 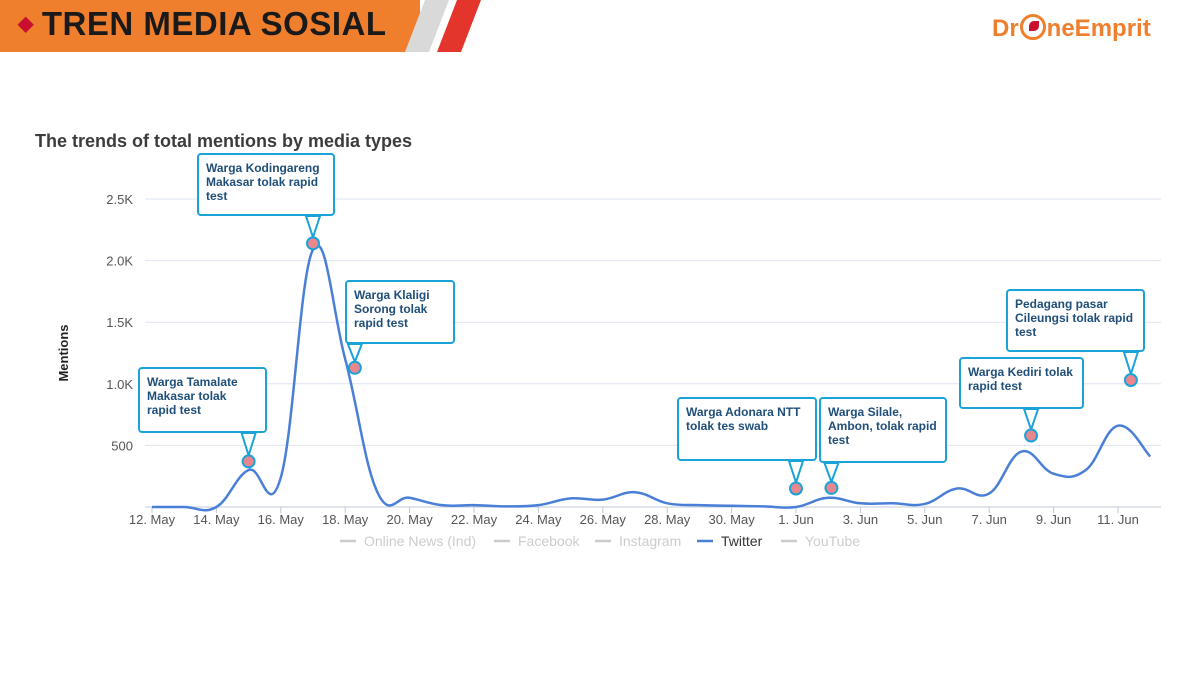 I want to click on callout-box: Warga Kediri tolak rapid test, so click(x=1021, y=383).